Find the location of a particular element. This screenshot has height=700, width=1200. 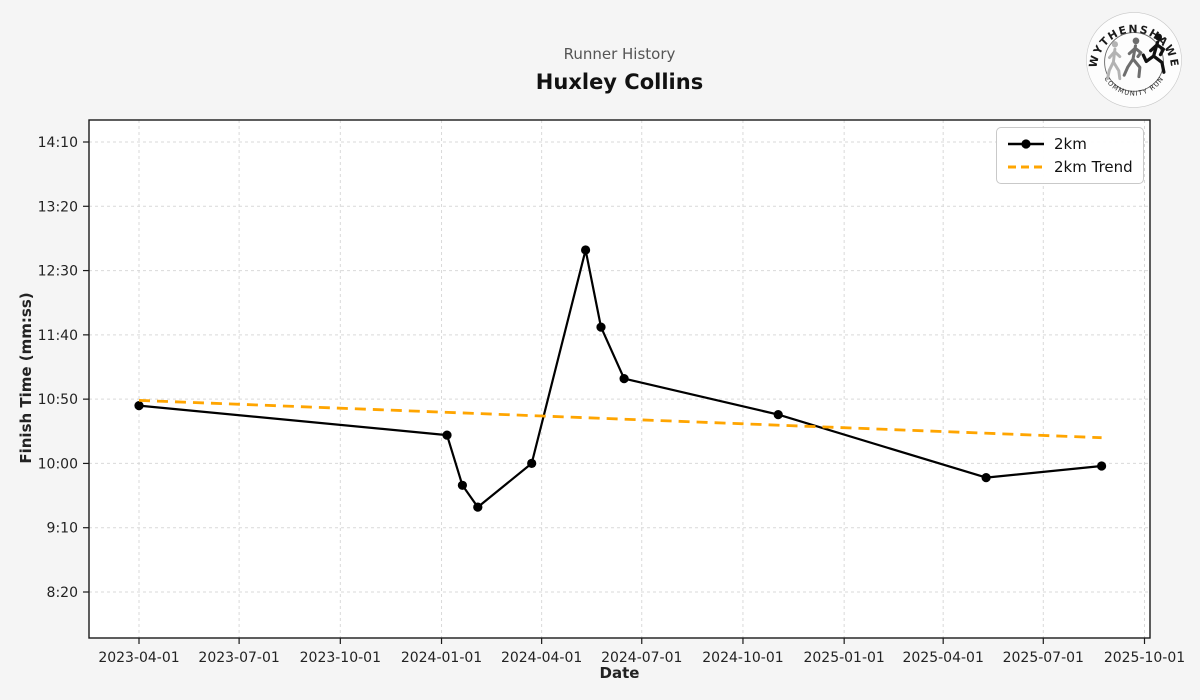

legend-label: 2km Trend is located at coordinates (1093, 167).